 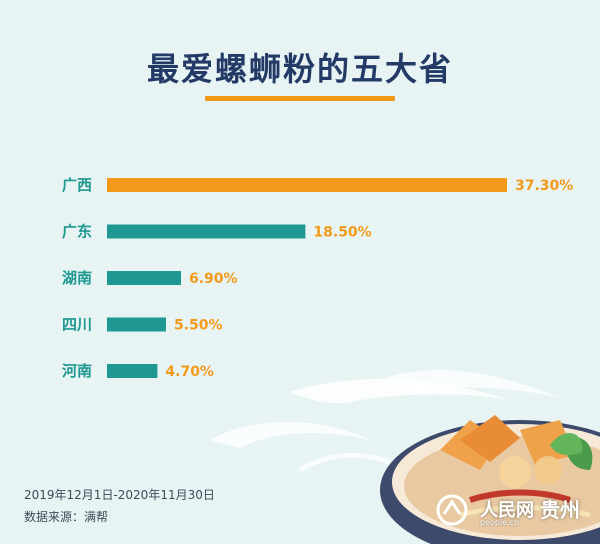 What do you see at coordinates (198, 326) in the screenshot?
I see `value-label: 5.50%` at bounding box center [198, 326].